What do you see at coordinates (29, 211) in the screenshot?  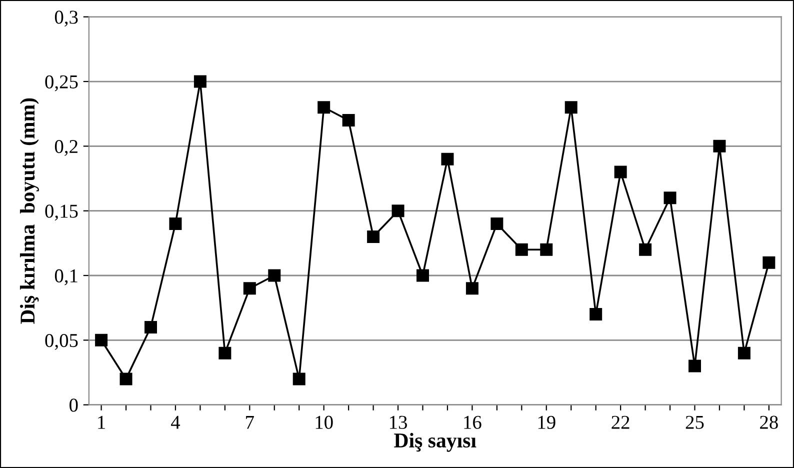 I see `y-axis-title: Diş kırılma boyutu (mm)` at bounding box center [29, 211].